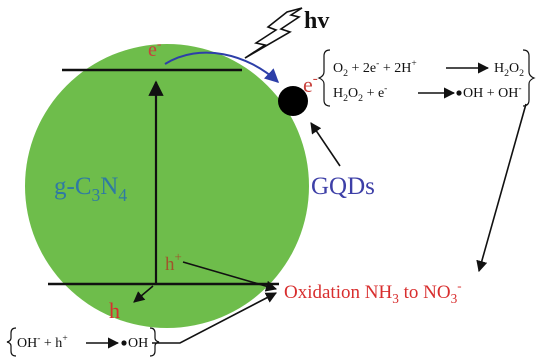 This screenshot has width=539, height=358. What do you see at coordinates (293, 101) in the screenshot?
I see `black-dot-icon` at bounding box center [293, 101].